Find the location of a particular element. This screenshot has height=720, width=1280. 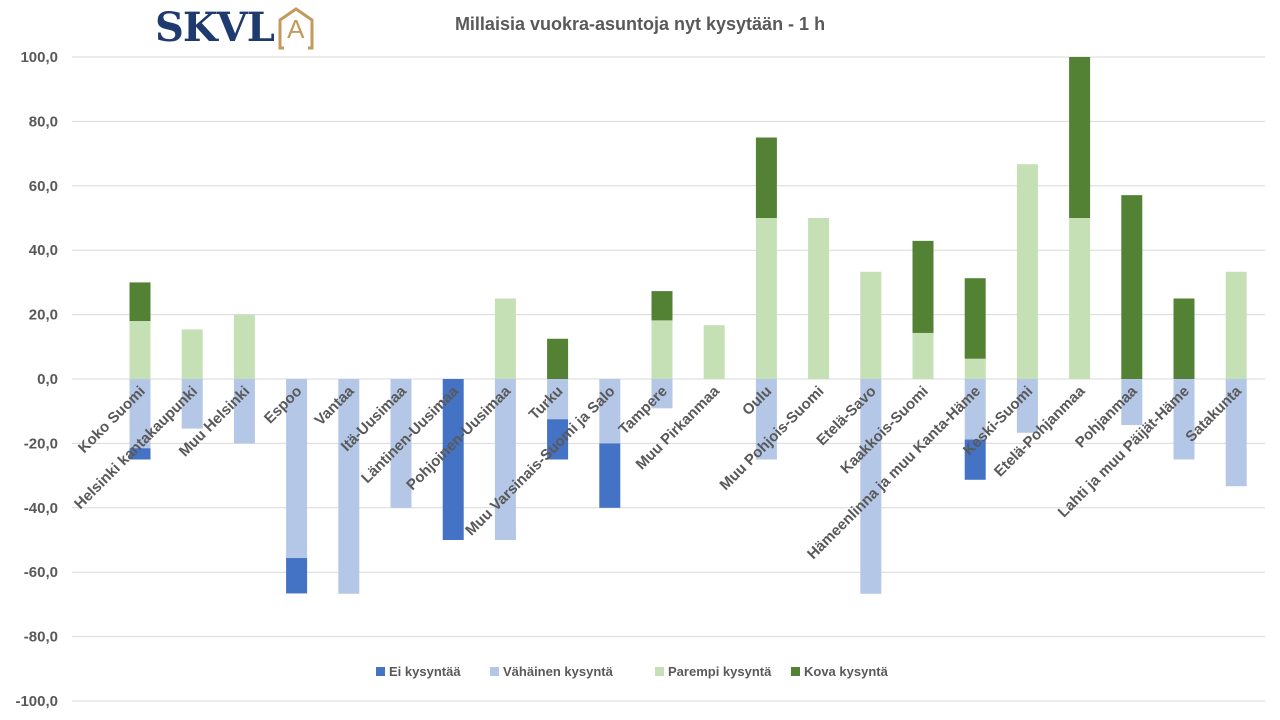

y-tick-label: -20,0 is located at coordinates (41, 443).